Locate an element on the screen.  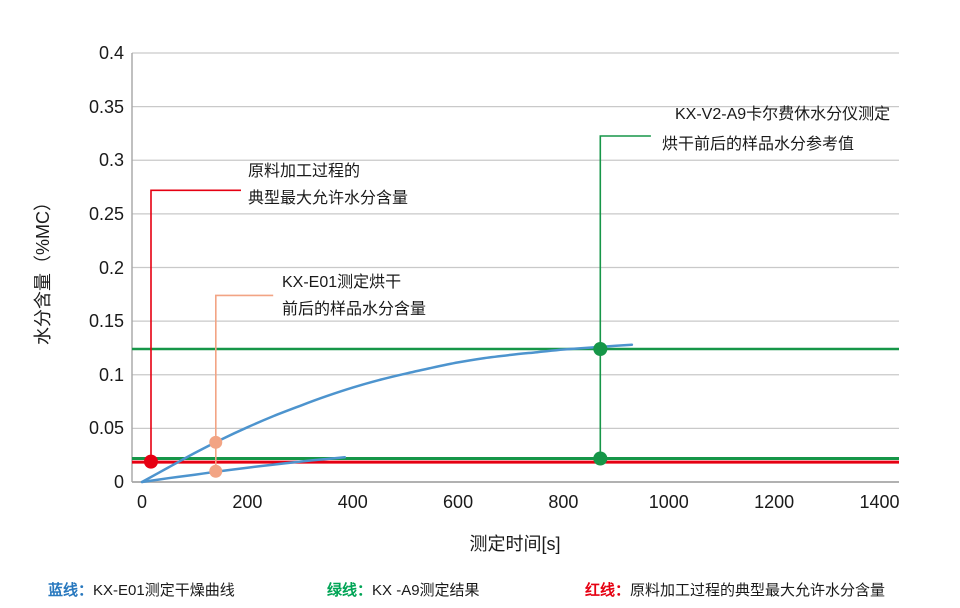
y-tick-label-0: 0 is located at coordinates (118, 482).